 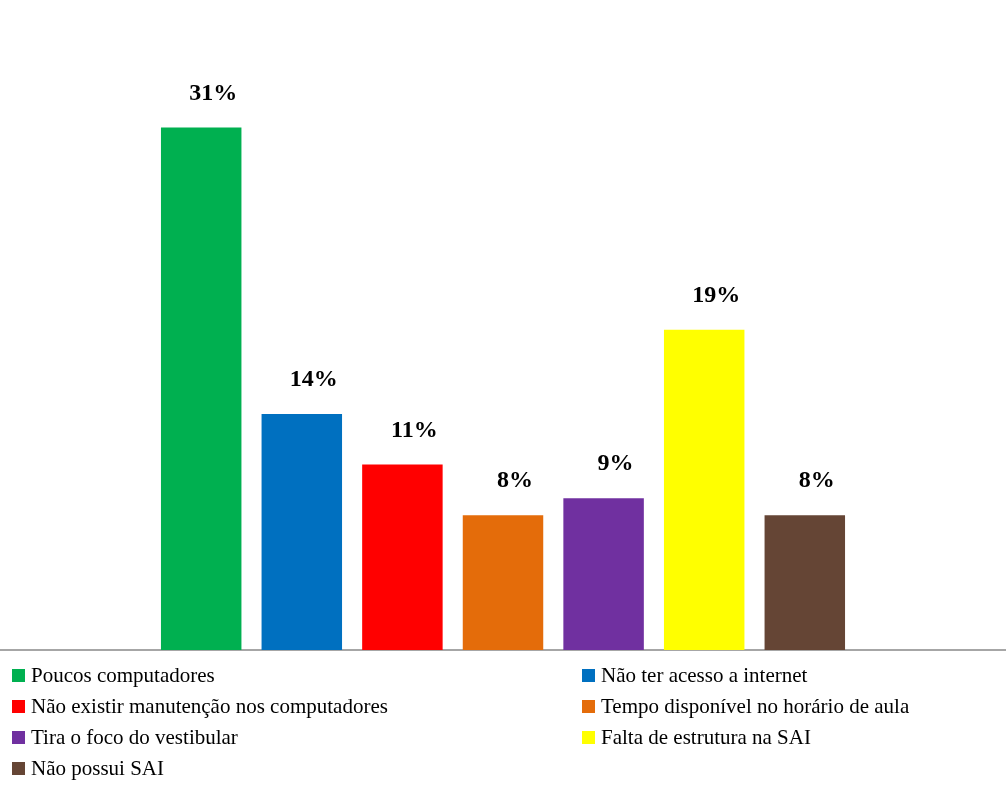 What do you see at coordinates (123, 675) in the screenshot?
I see `legend-label: Poucos computadores` at bounding box center [123, 675].